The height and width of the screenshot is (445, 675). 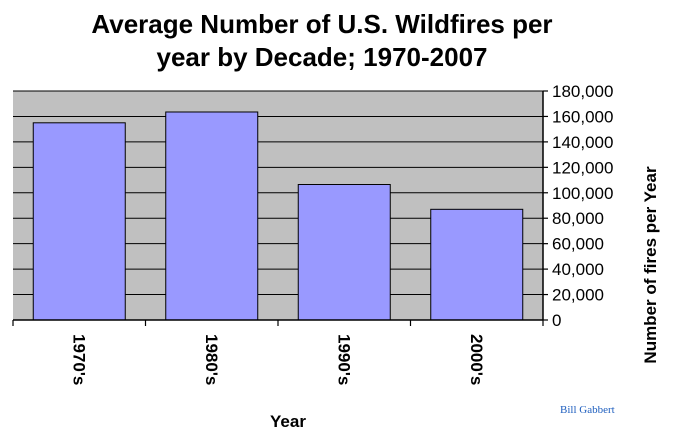 I want to click on y-tick-label: 40,000, so click(x=578, y=269).